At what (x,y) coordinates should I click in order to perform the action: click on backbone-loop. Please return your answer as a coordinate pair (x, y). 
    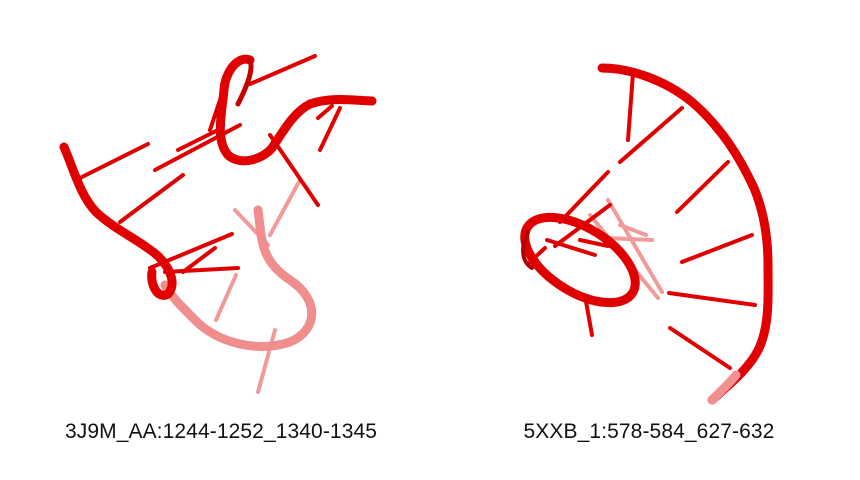
    Looking at the image, I should click on (580, 260).